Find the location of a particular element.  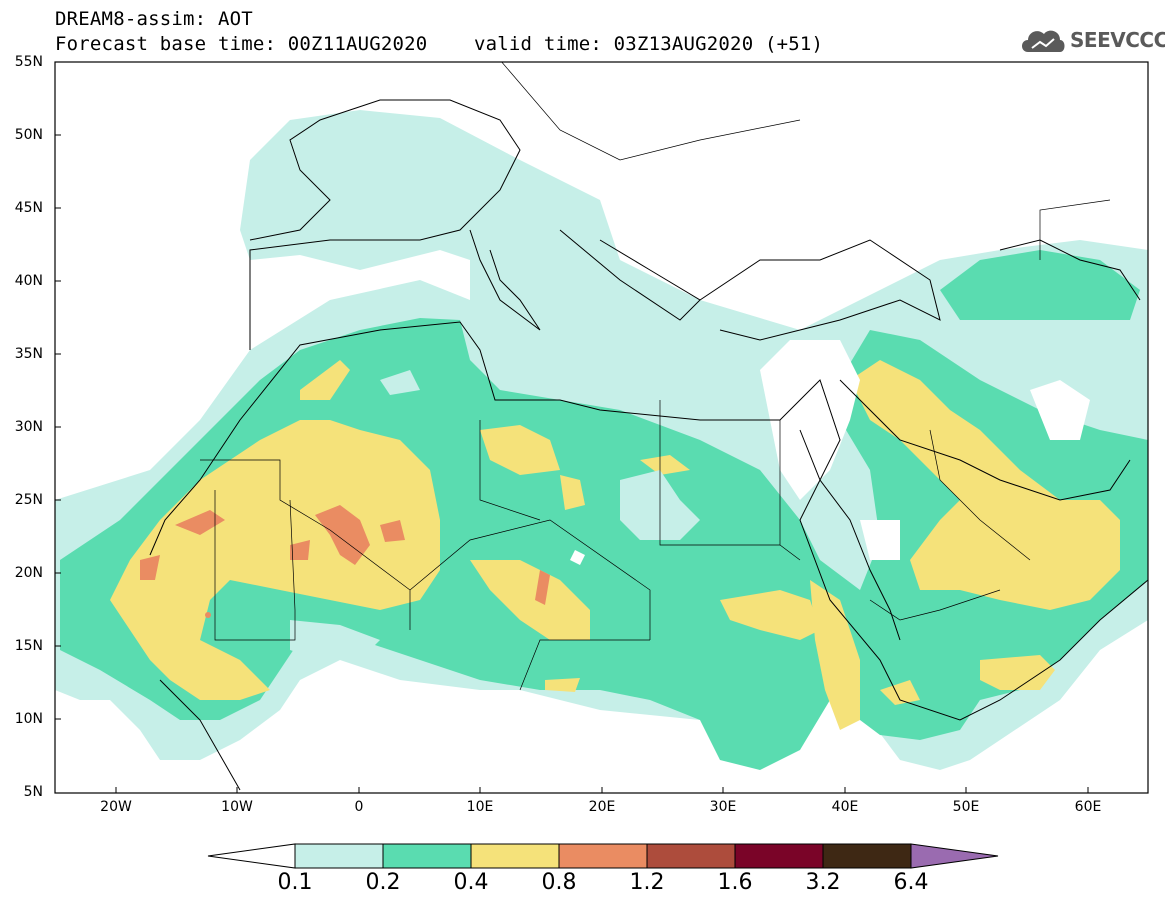

lon-label: 30E is located at coordinates (723, 807).